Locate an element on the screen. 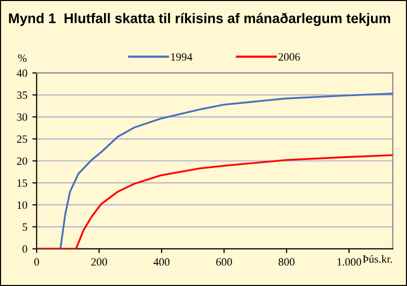  x-tick-label: 200 is located at coordinates (99, 262).